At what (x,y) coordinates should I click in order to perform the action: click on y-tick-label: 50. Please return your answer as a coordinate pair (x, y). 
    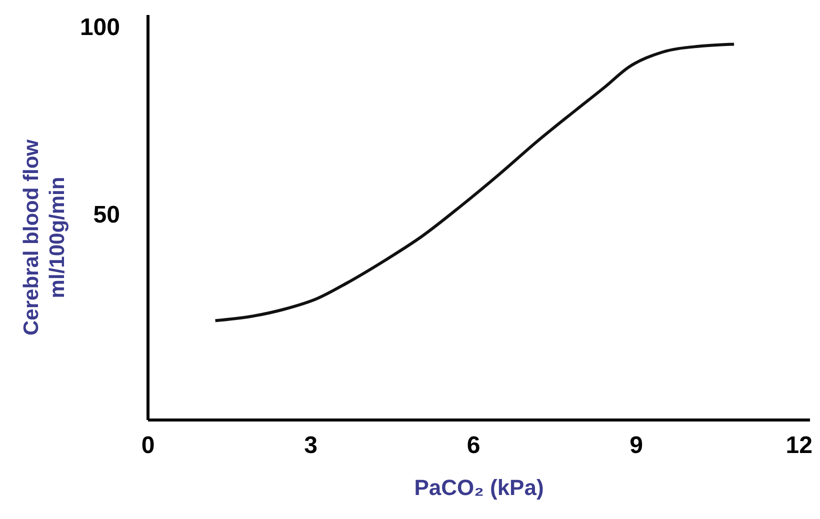
    Looking at the image, I should click on (106, 214).